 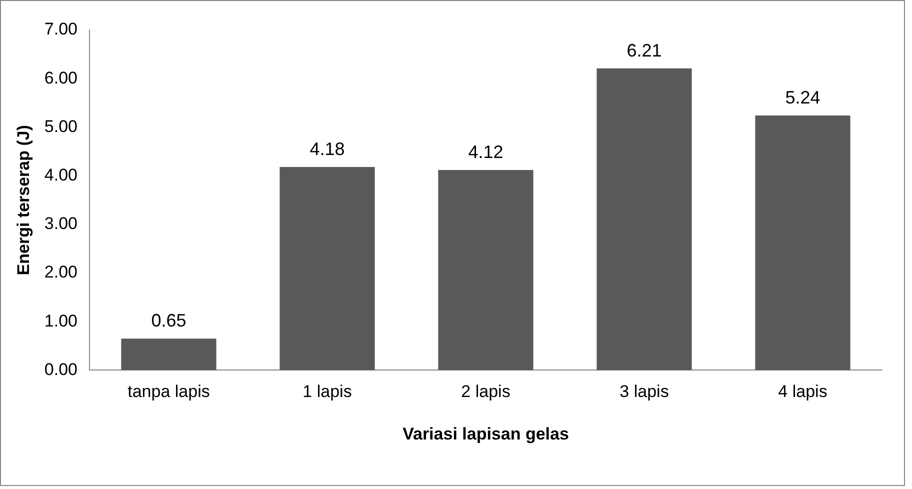 I want to click on y-tick-label: 1.00, so click(x=61, y=320).